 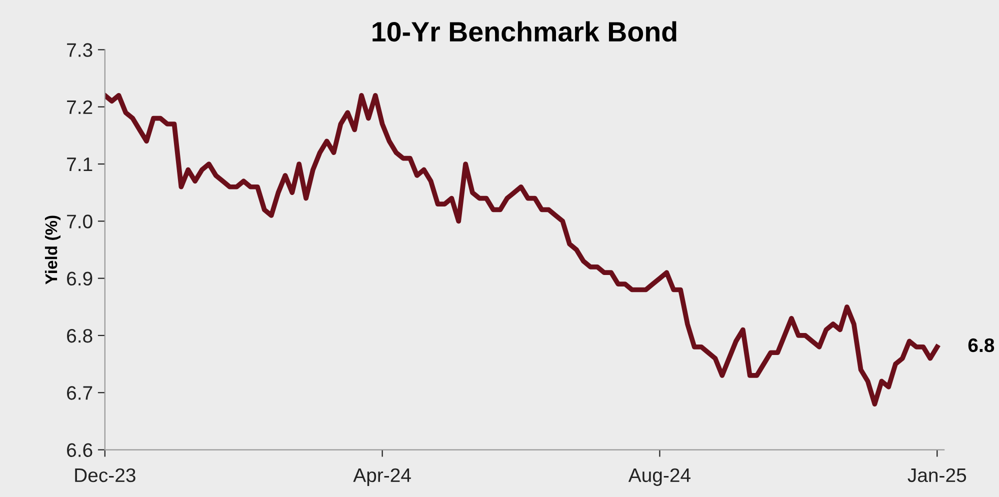 I want to click on y-tick-label: 7.2, so click(x=79, y=107).